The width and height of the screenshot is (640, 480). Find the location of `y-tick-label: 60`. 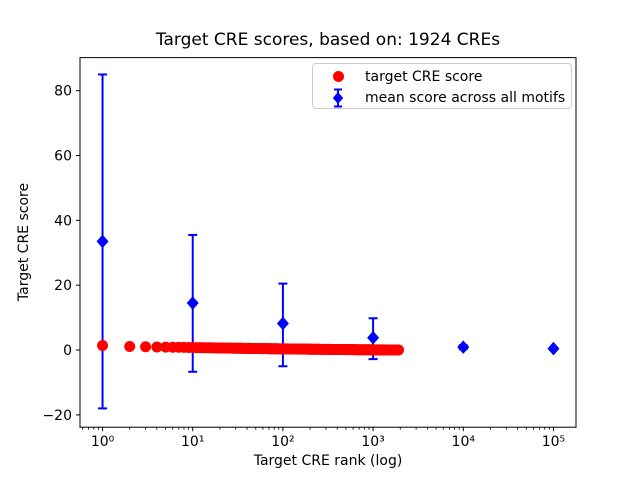

y-tick-label: 60 is located at coordinates (63, 157).